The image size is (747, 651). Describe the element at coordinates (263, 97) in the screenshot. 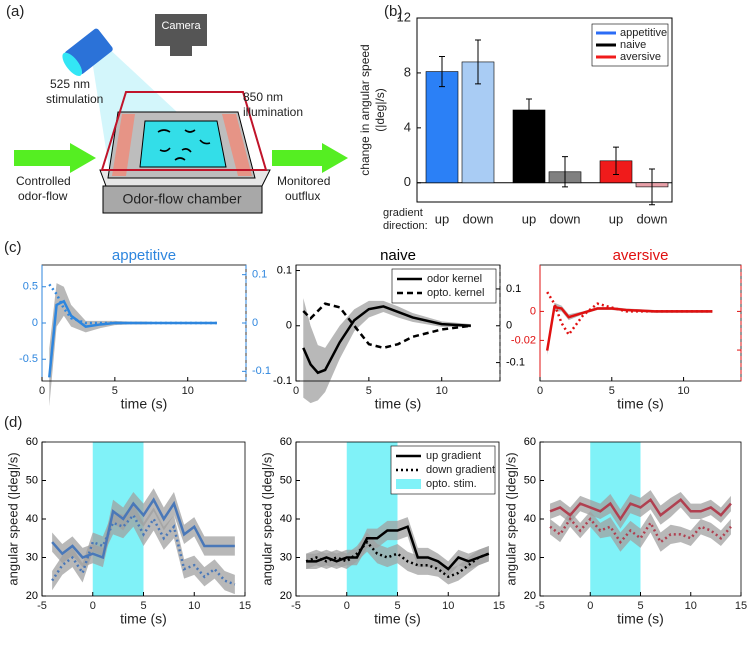

I see `illum-label: 850 nm` at that location.